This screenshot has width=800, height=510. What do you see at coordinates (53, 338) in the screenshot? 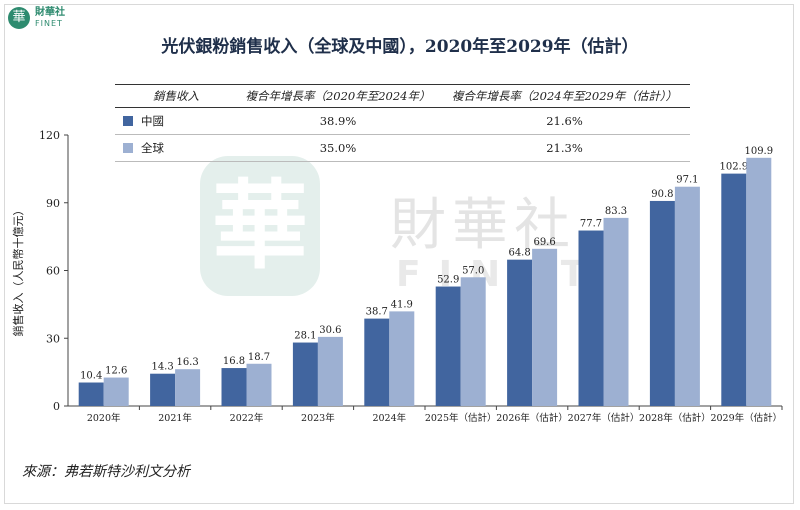
I see `y-tick-label: 30` at bounding box center [53, 338].